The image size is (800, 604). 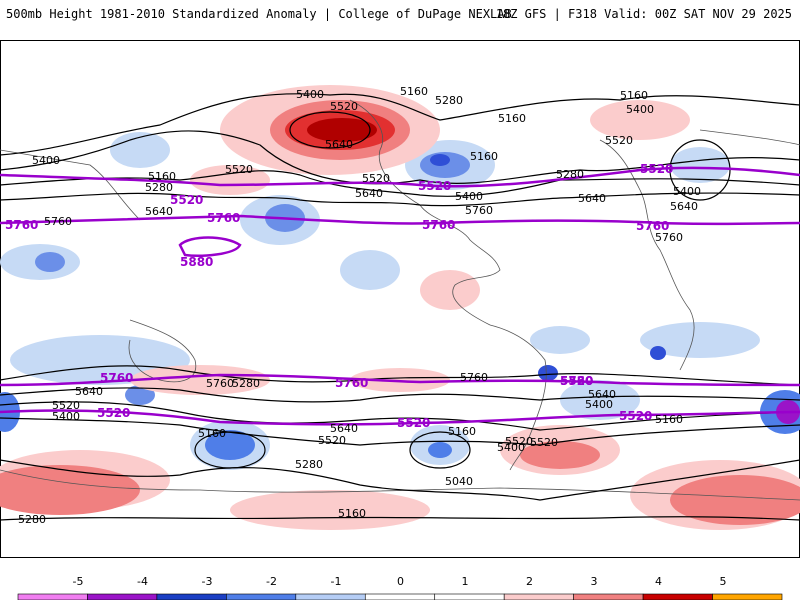 What do you see at coordinates (78, 581) in the screenshot?
I see `colorbar-tick-label: -5` at bounding box center [78, 581].